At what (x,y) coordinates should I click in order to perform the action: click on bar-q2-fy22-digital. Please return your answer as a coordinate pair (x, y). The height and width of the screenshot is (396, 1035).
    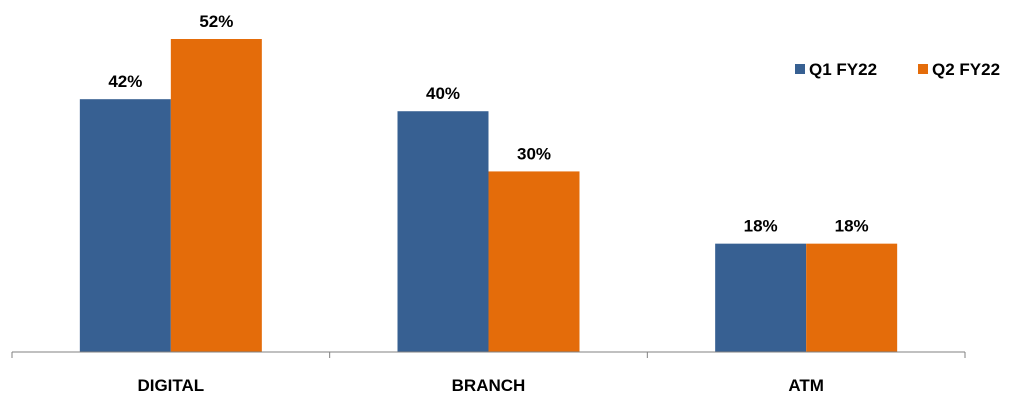
    Looking at the image, I should click on (216, 195).